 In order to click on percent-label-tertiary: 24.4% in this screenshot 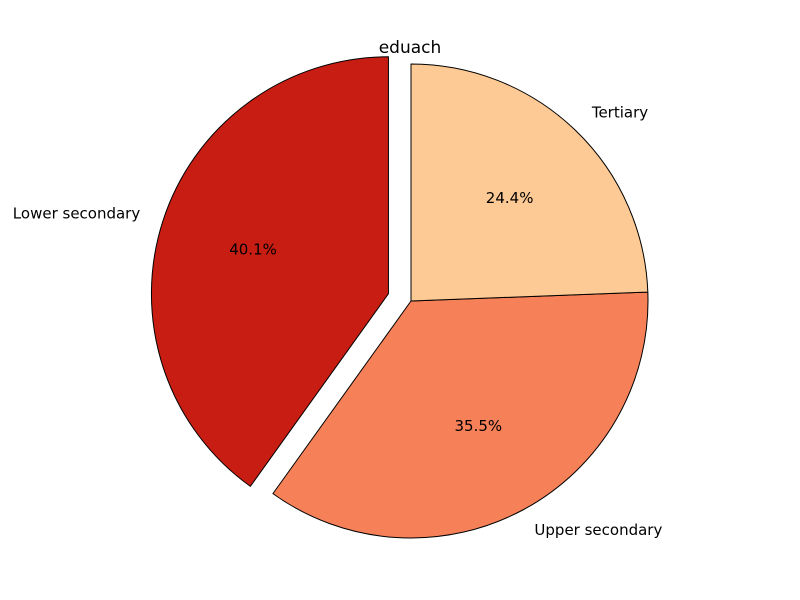, I will do `click(510, 198)`.